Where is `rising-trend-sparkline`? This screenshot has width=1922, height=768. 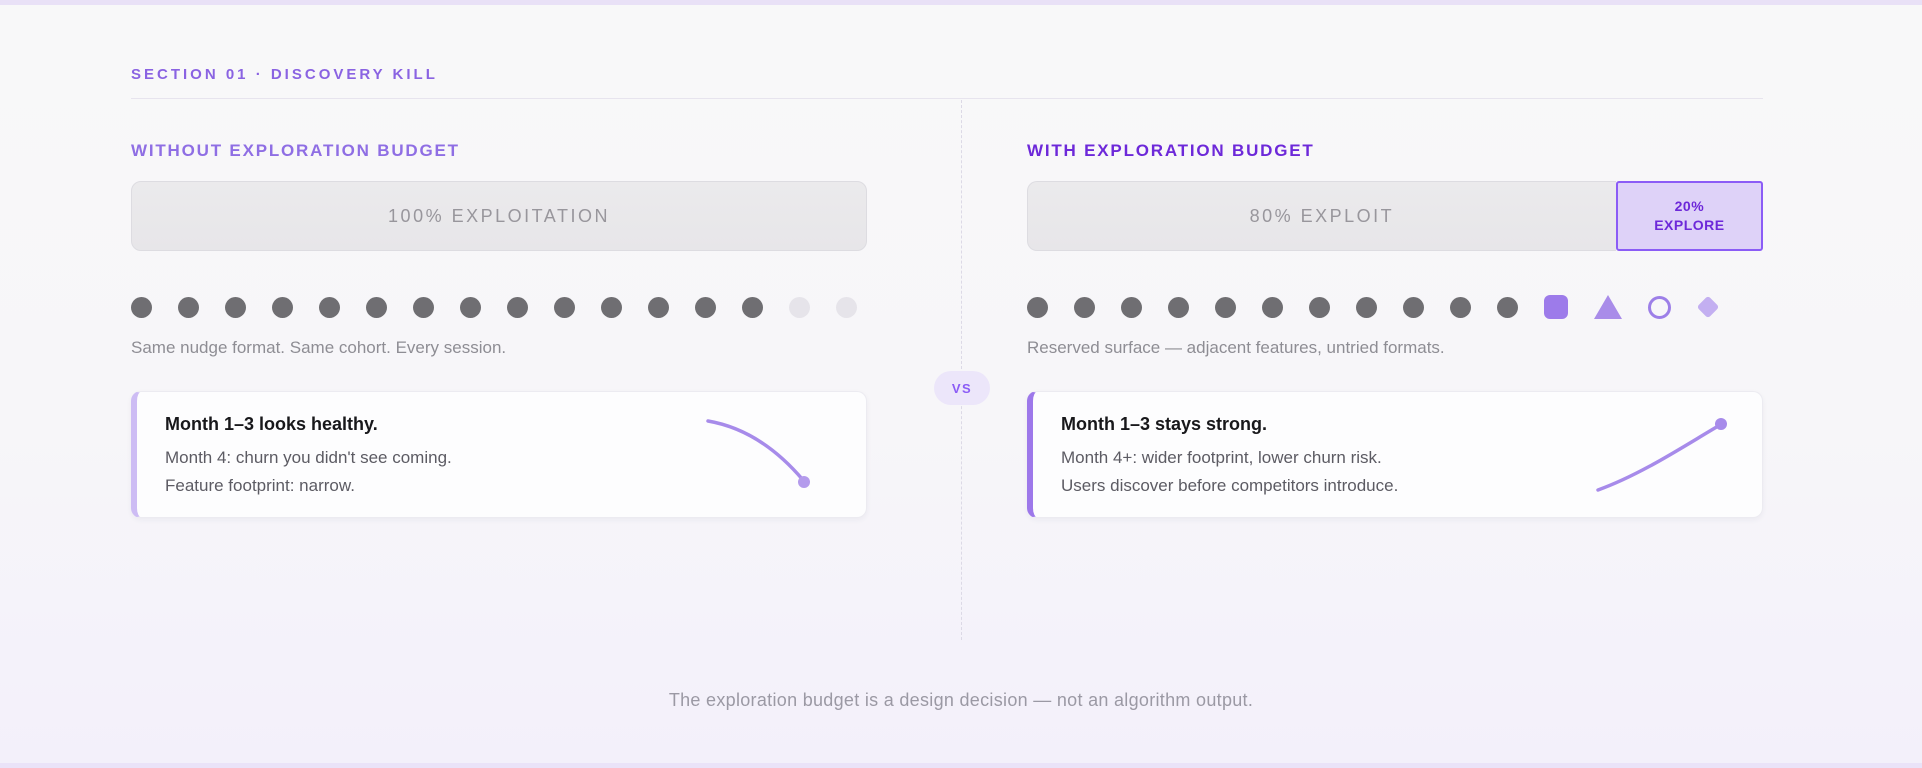
rising-trend-sparkline is located at coordinates (1661, 455).